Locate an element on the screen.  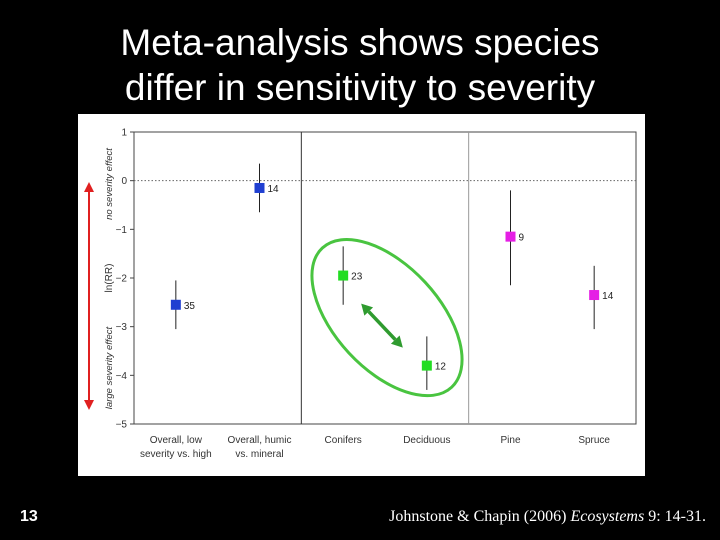
arrow-head-up is located at coordinates (89, 187).